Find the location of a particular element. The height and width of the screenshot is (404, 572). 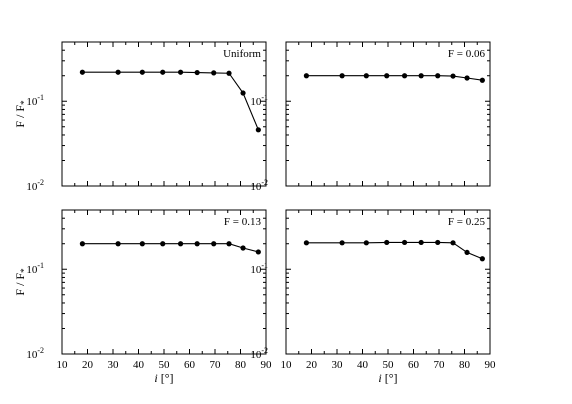

panel-label: F = 0.25 is located at coordinates (467, 222).